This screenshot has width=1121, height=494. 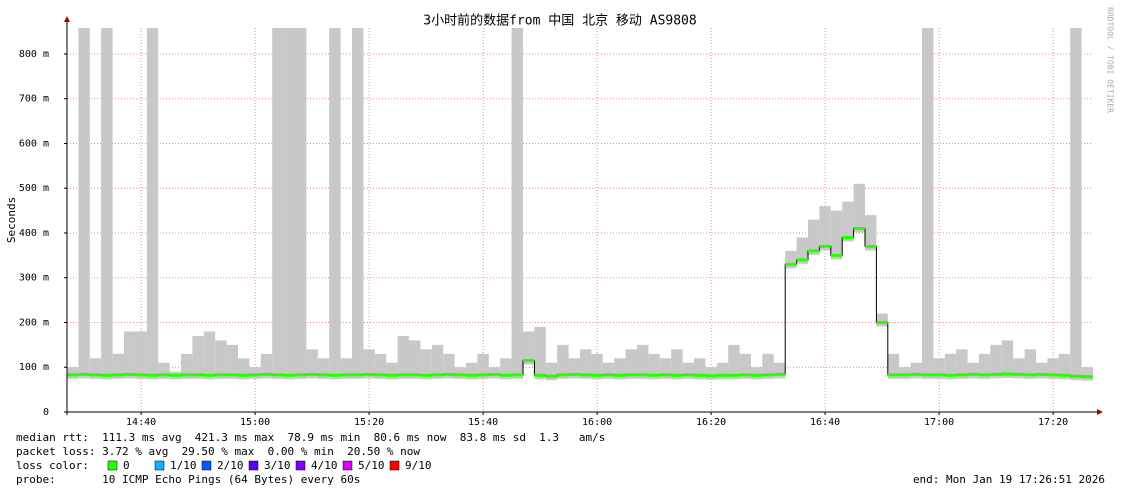 I want to click on loss-legend-label: 0, so click(x=126, y=465).